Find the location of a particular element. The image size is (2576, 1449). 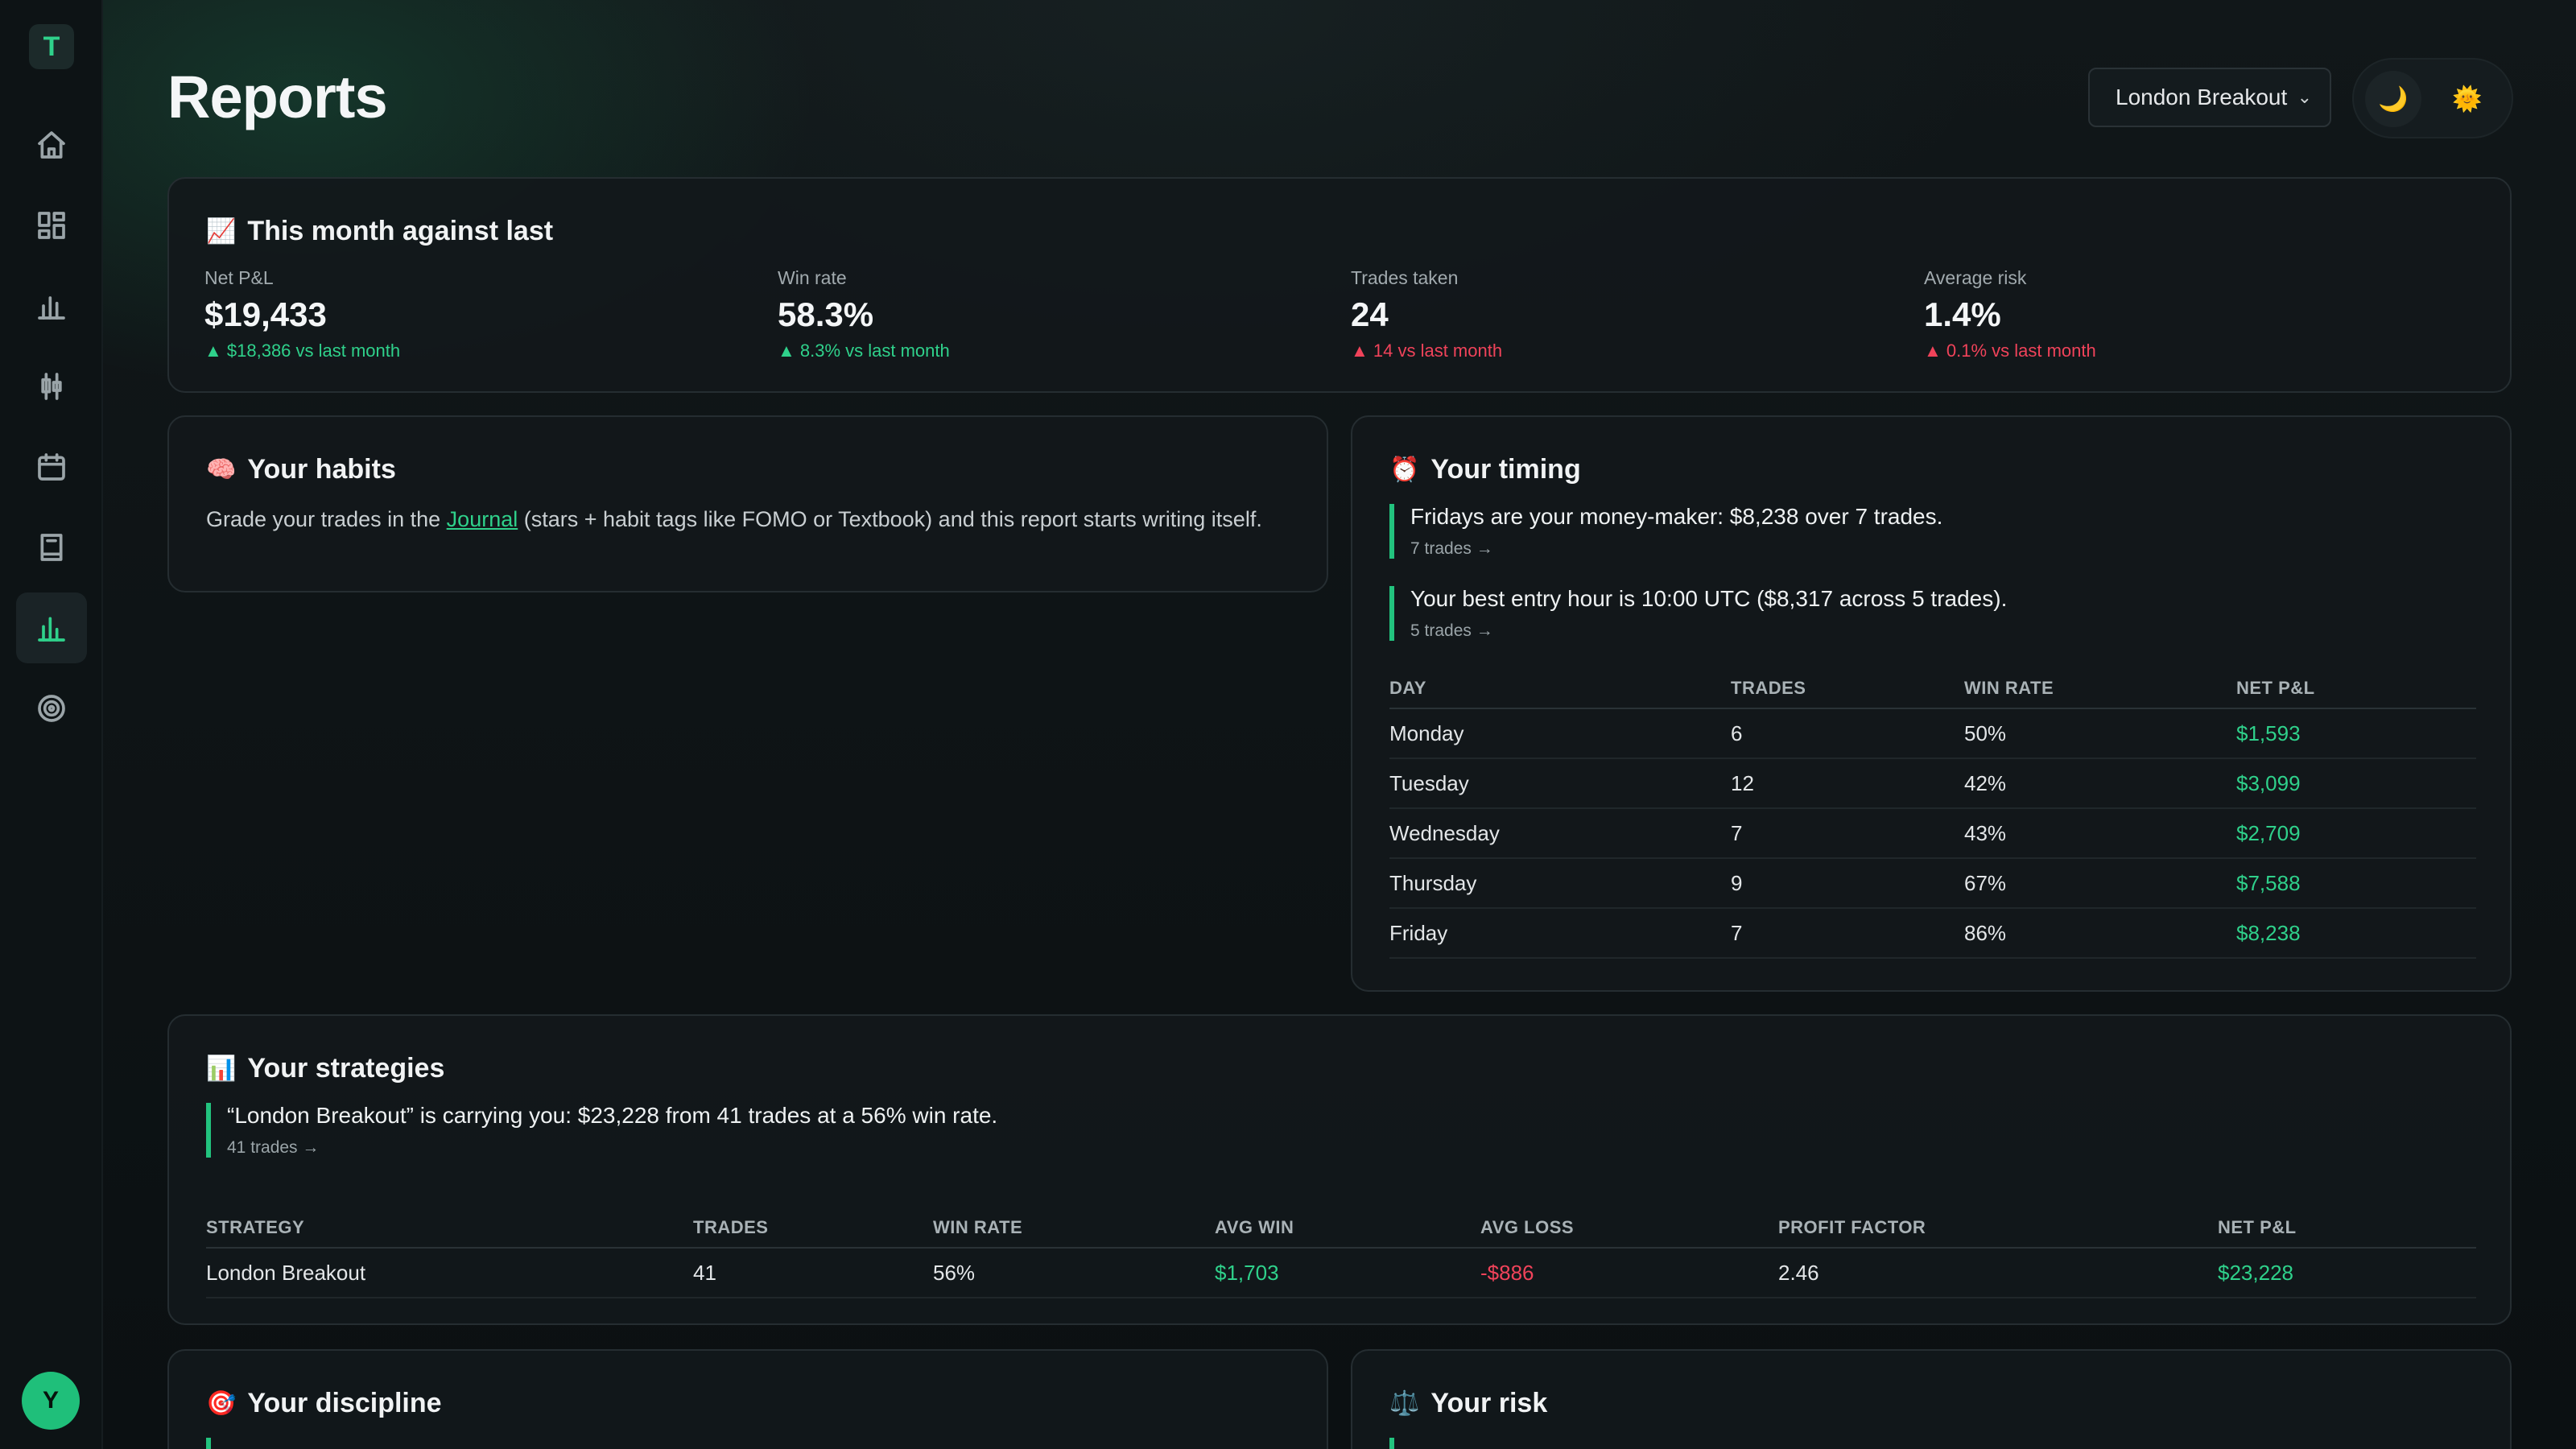

app-logo: T is located at coordinates (51, 46).